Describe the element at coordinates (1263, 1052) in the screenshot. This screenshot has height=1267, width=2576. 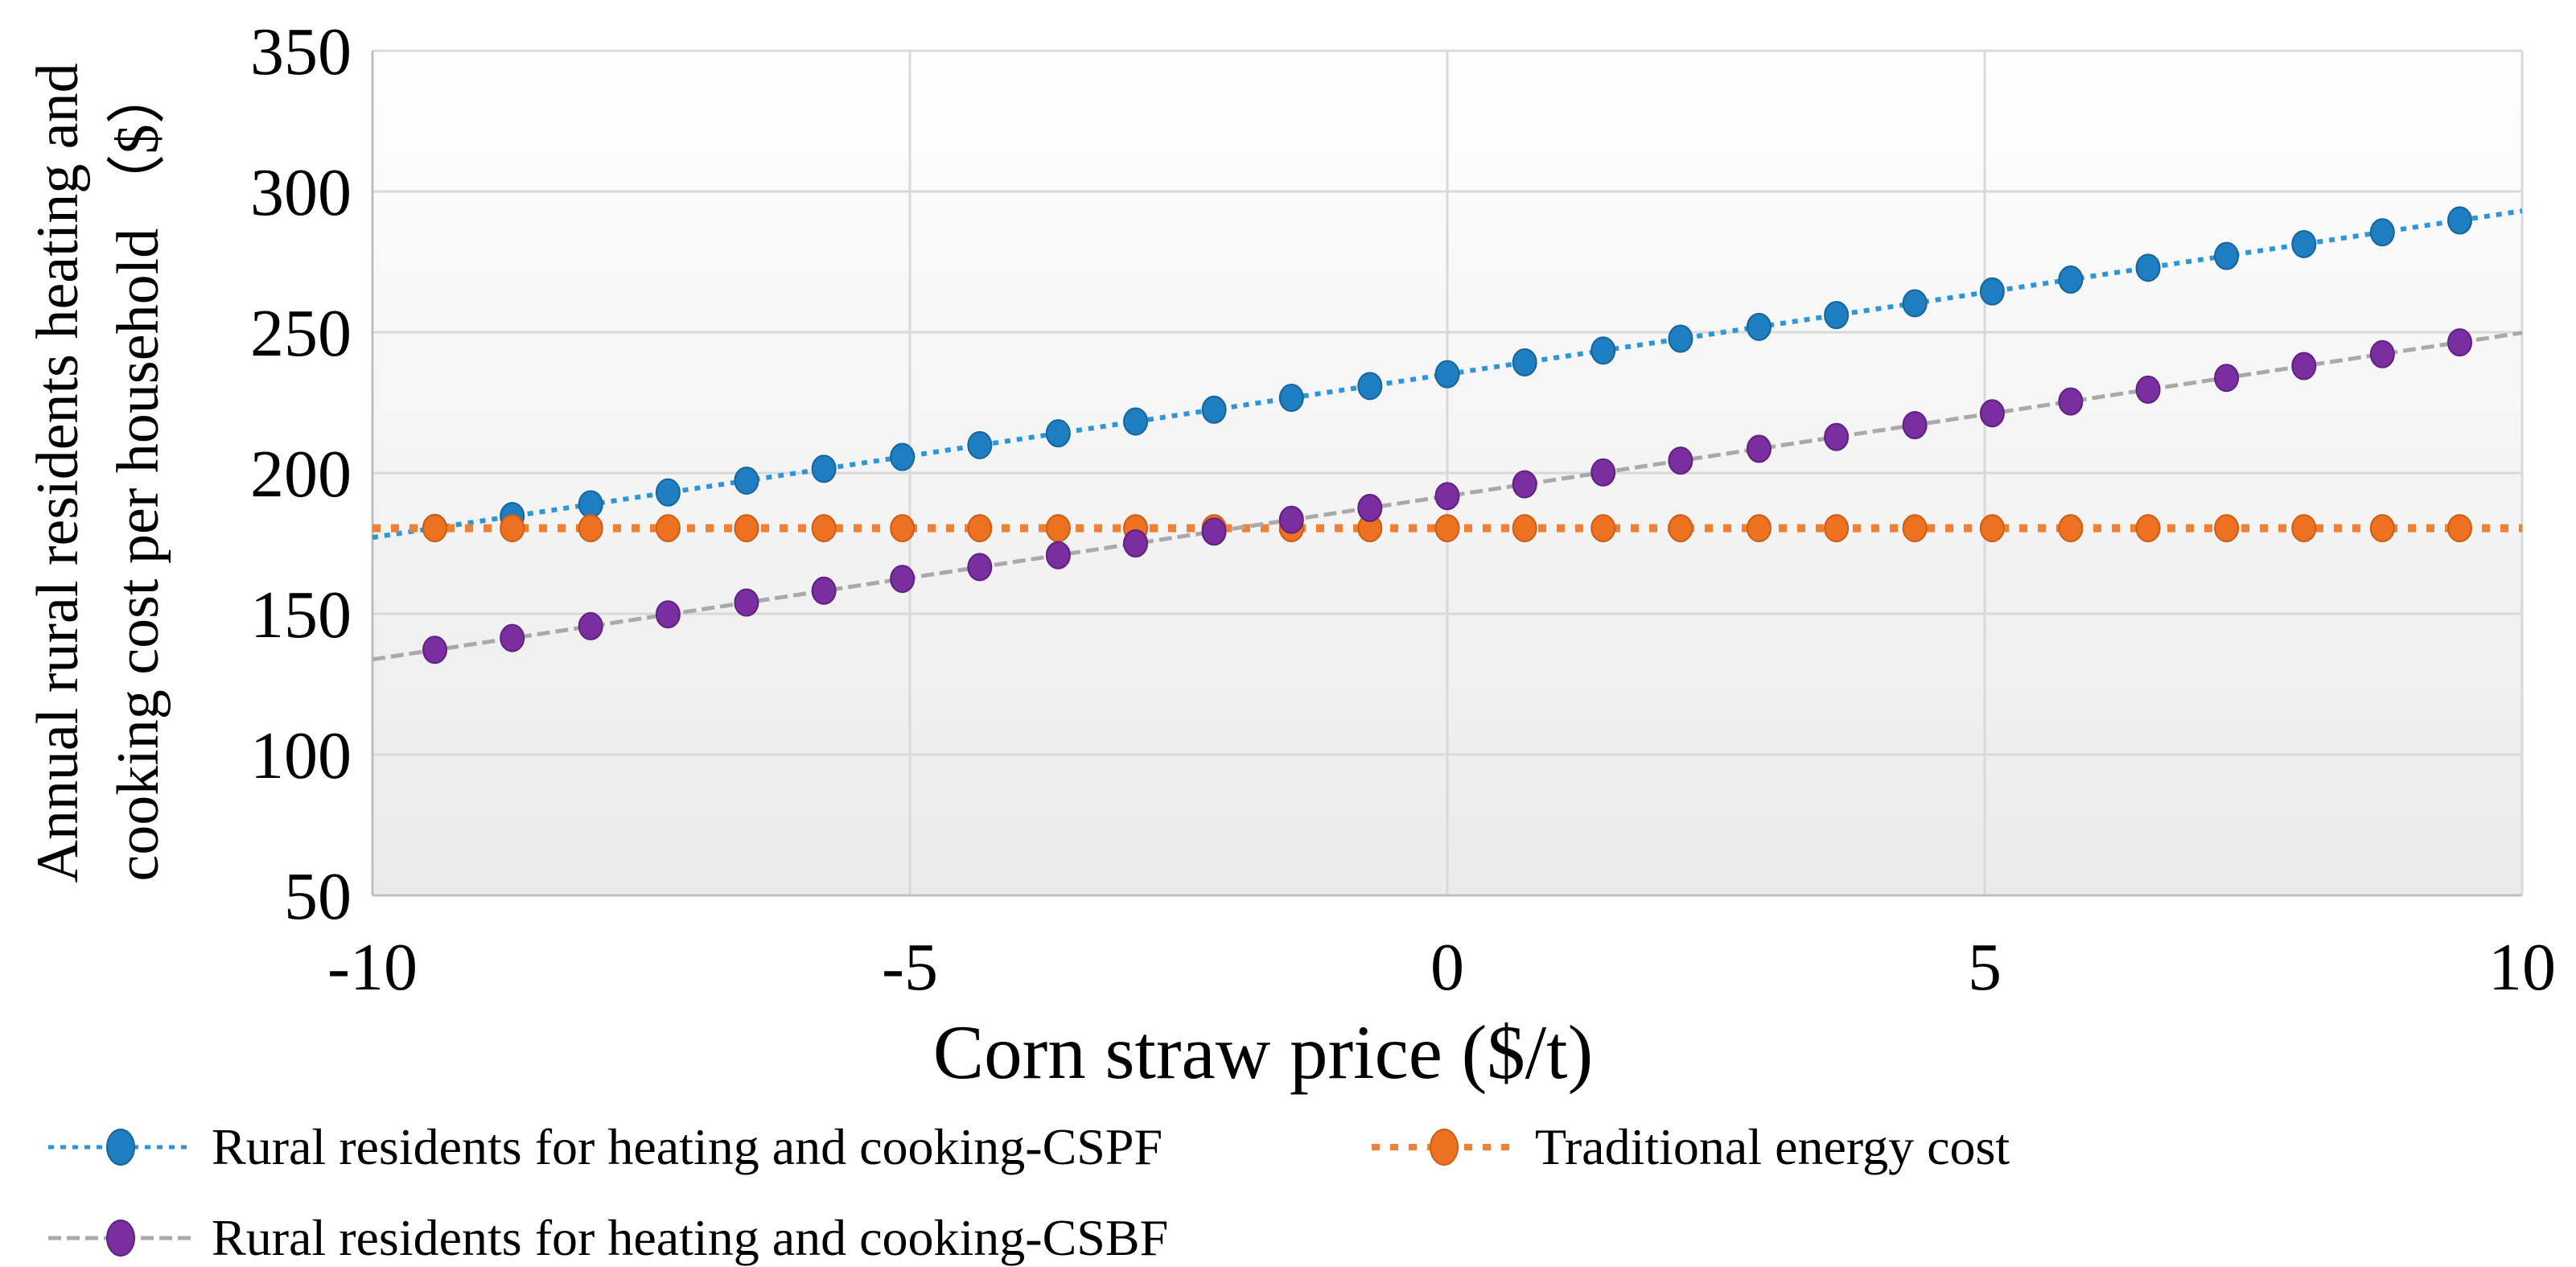
I see `x-axis-title: Corn straw price ($/t)` at that location.